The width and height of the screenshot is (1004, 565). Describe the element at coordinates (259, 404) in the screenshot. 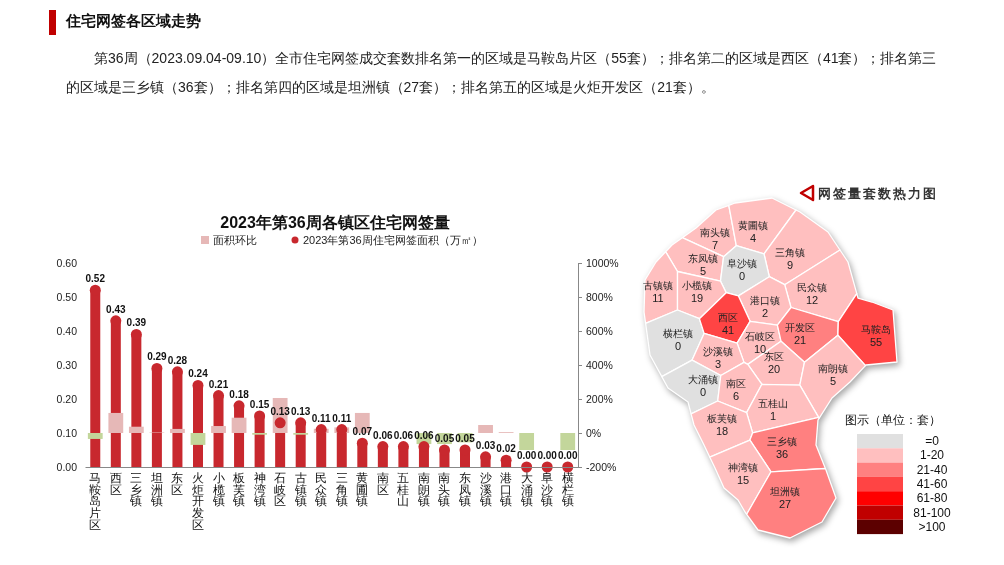

I see `data-label: 0.15` at that location.